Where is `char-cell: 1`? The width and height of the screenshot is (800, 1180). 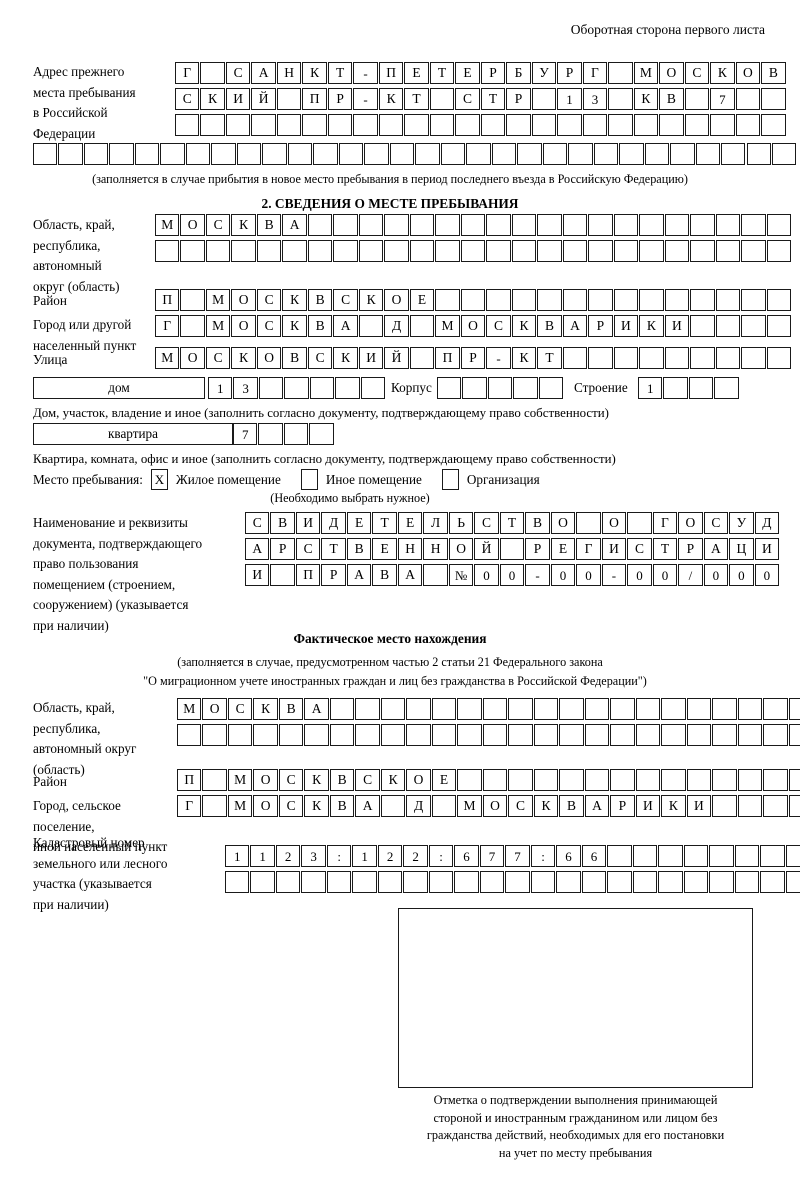 char-cell: 1 is located at coordinates (364, 856).